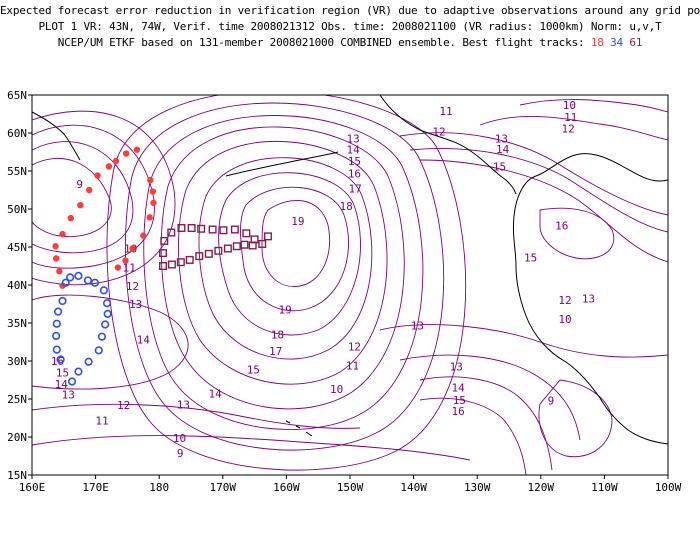  What do you see at coordinates (56, 136) in the screenshot?
I see `coastline-kamchatka` at bounding box center [56, 136].